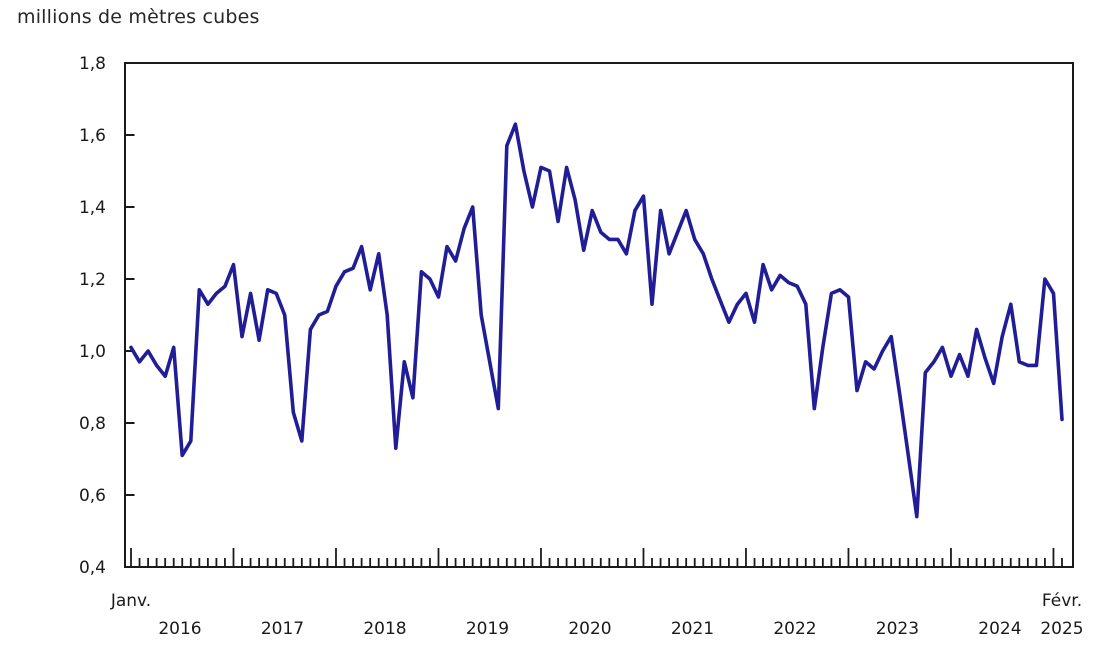  What do you see at coordinates (999, 629) in the screenshot?
I see `x-year-label: 2024` at bounding box center [999, 629].